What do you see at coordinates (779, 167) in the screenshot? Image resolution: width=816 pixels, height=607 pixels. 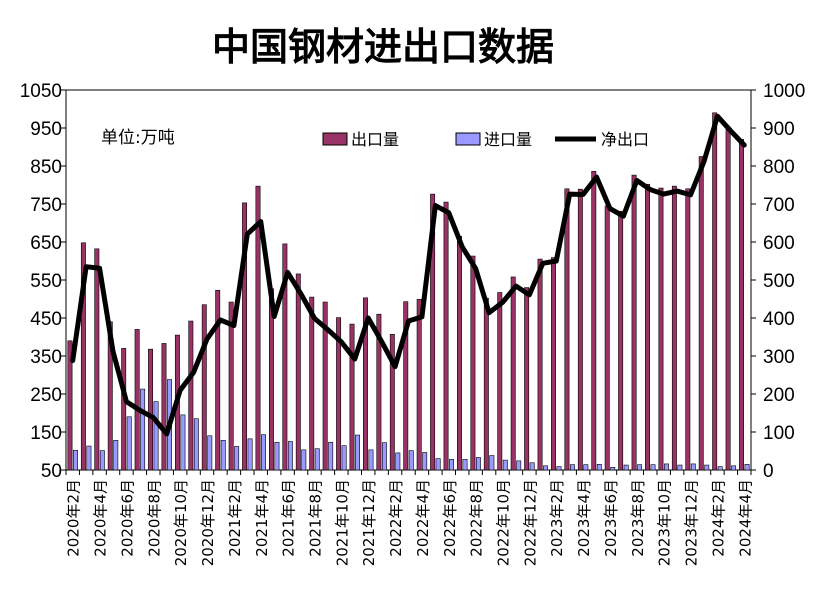 I see `y-right-tick-label: 800` at bounding box center [779, 167].